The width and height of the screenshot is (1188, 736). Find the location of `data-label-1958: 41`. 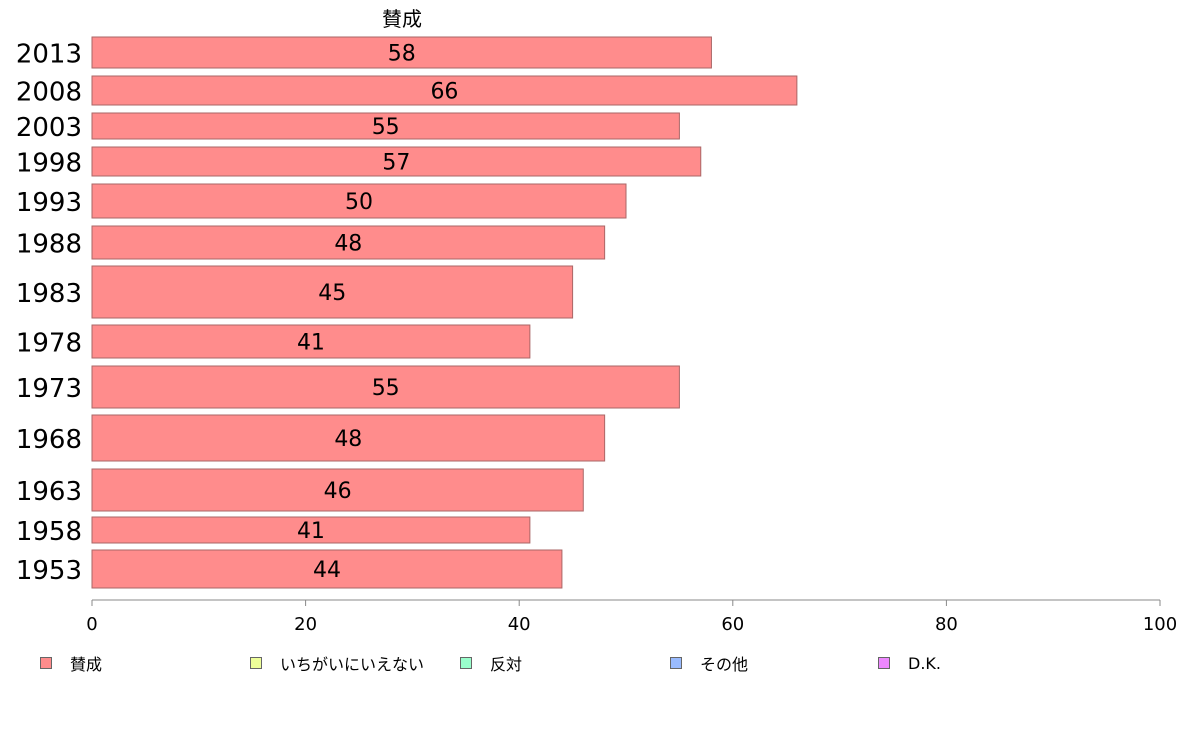

data-label-1958: 41 is located at coordinates (311, 531).